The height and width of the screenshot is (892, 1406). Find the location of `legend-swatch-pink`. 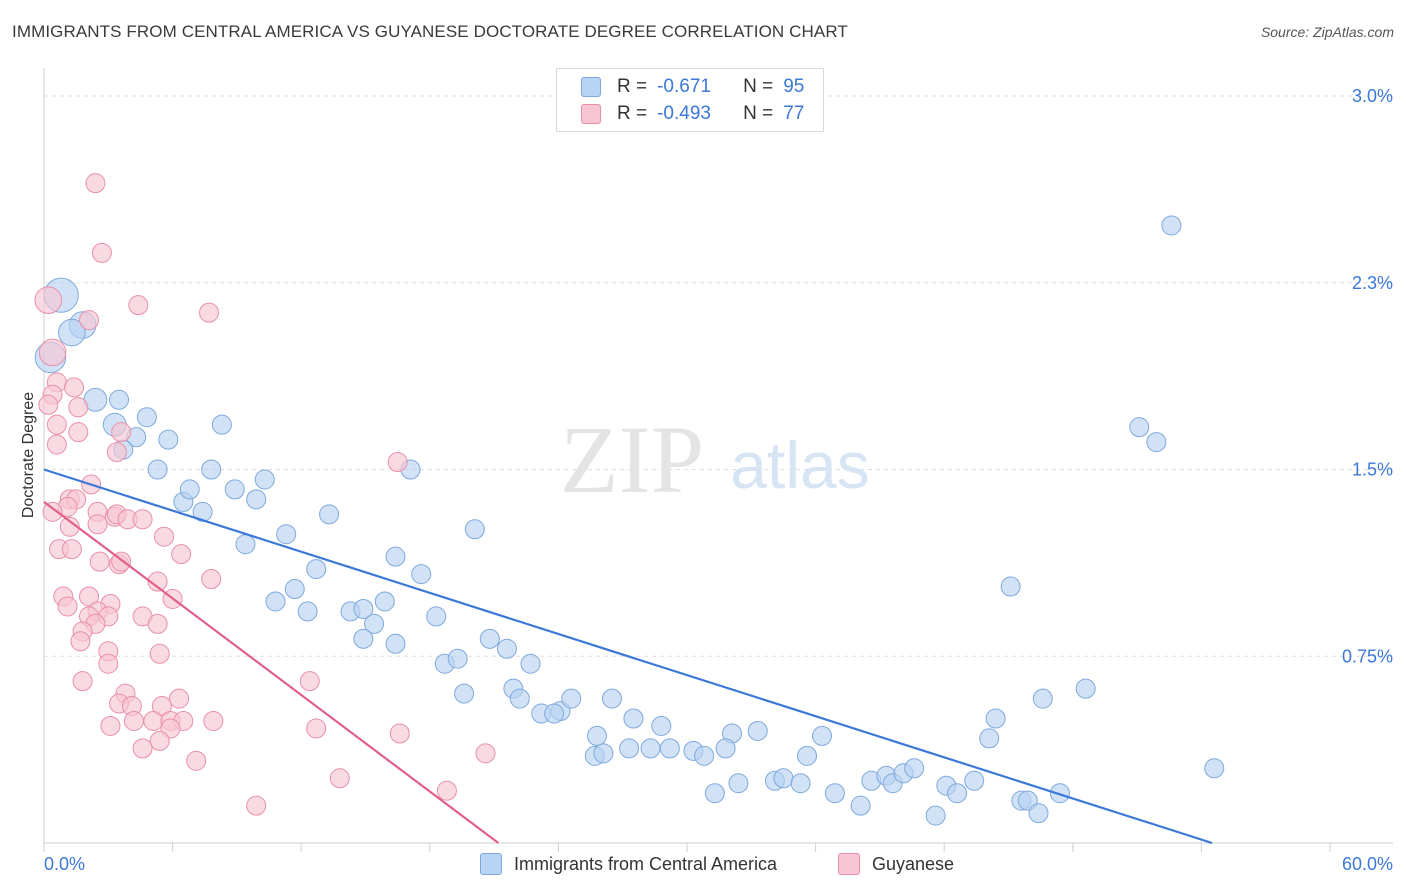

legend-swatch-pink is located at coordinates (591, 114).